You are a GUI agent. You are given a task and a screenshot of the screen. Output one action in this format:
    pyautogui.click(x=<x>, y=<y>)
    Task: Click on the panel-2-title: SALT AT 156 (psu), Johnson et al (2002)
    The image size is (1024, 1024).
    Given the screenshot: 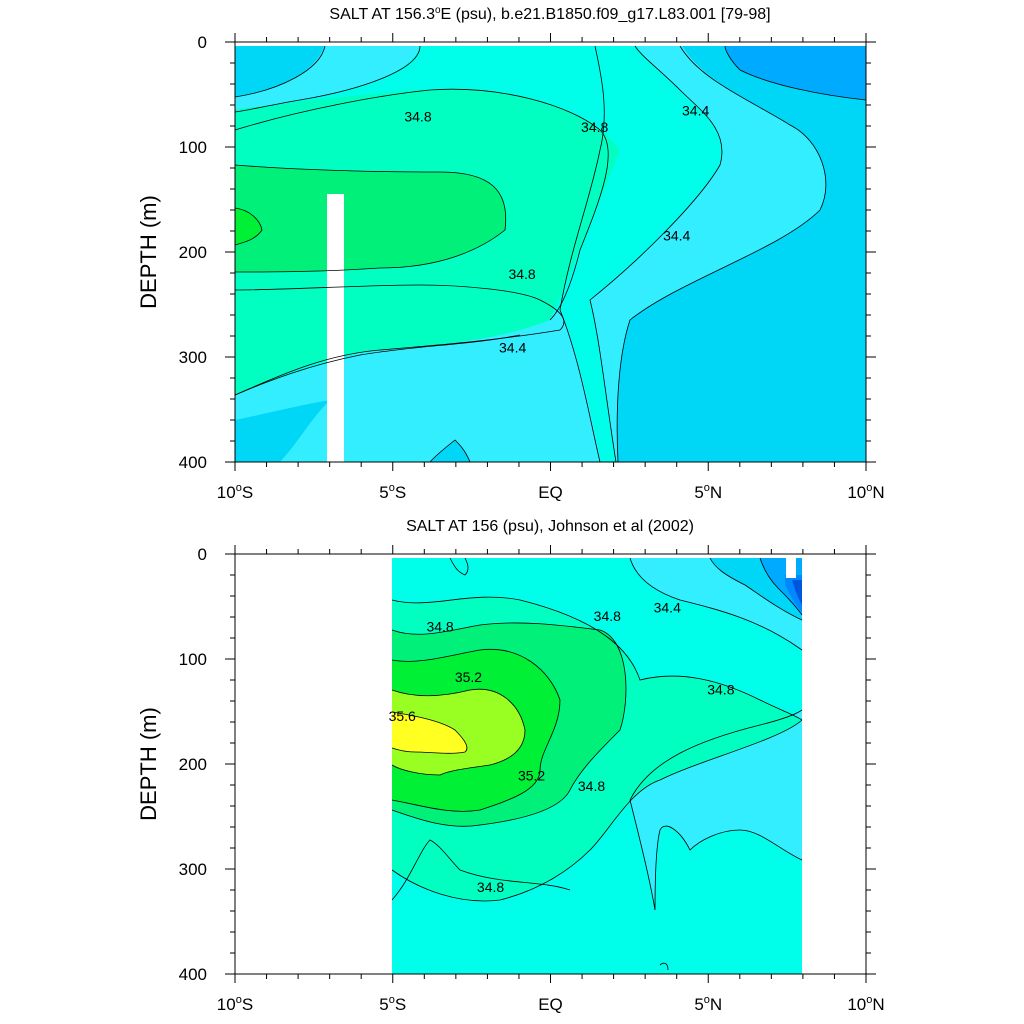 What is the action you would take?
    pyautogui.click(x=550, y=526)
    